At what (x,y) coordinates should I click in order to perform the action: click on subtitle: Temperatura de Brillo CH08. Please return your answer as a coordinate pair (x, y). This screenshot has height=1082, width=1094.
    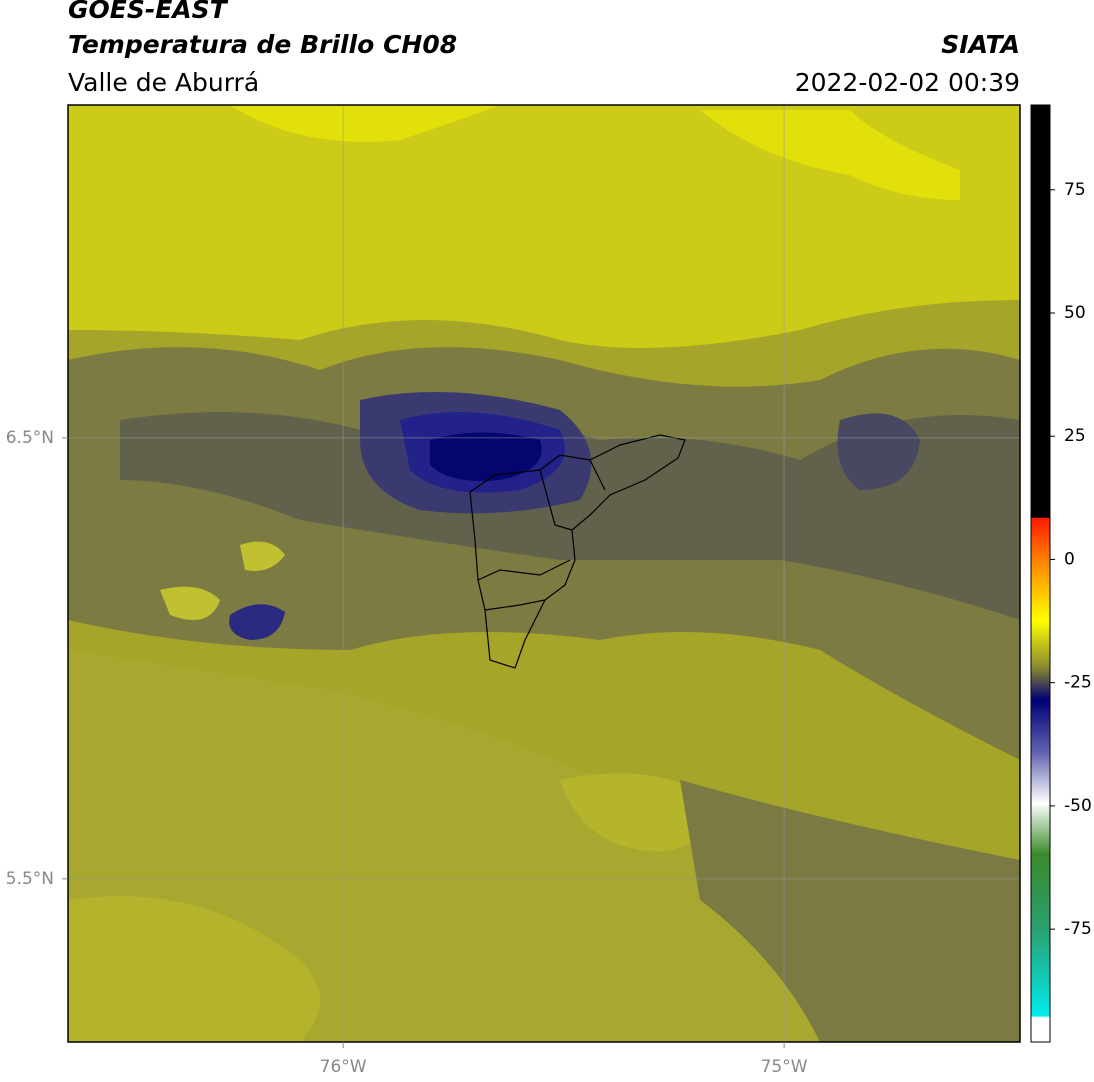
    Looking at the image, I should click on (262, 44).